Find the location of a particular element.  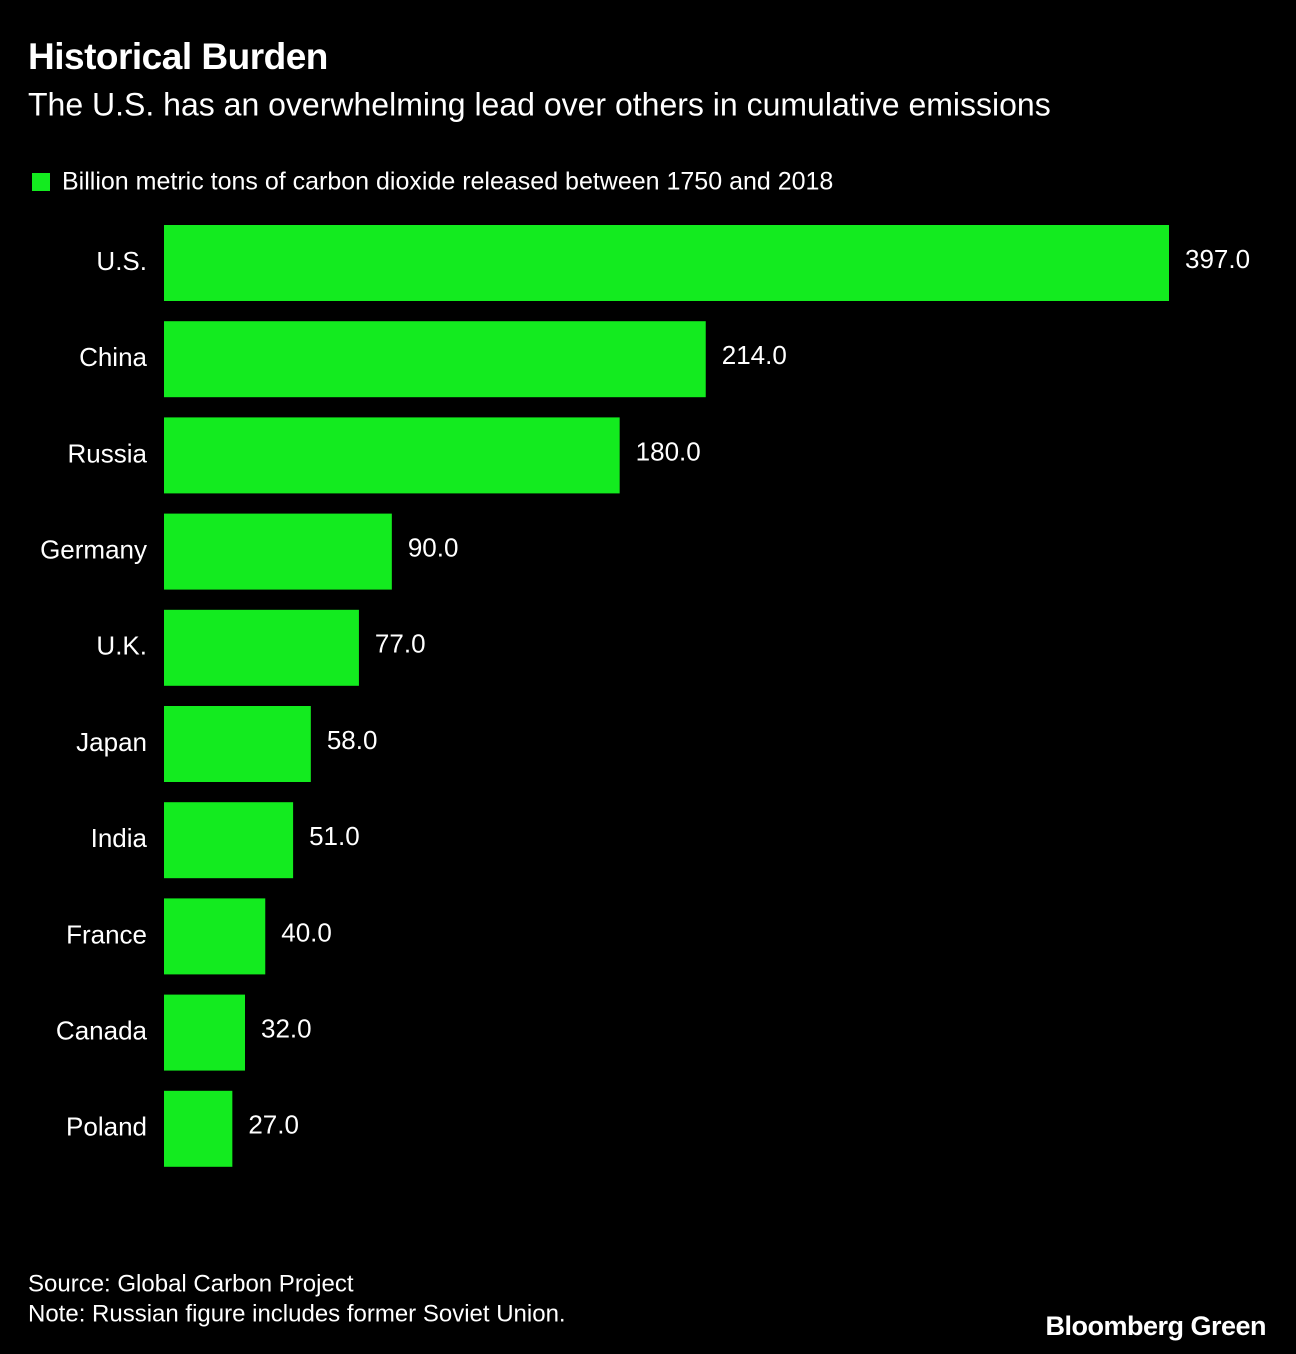

value-label: 397.0 is located at coordinates (1217, 259).